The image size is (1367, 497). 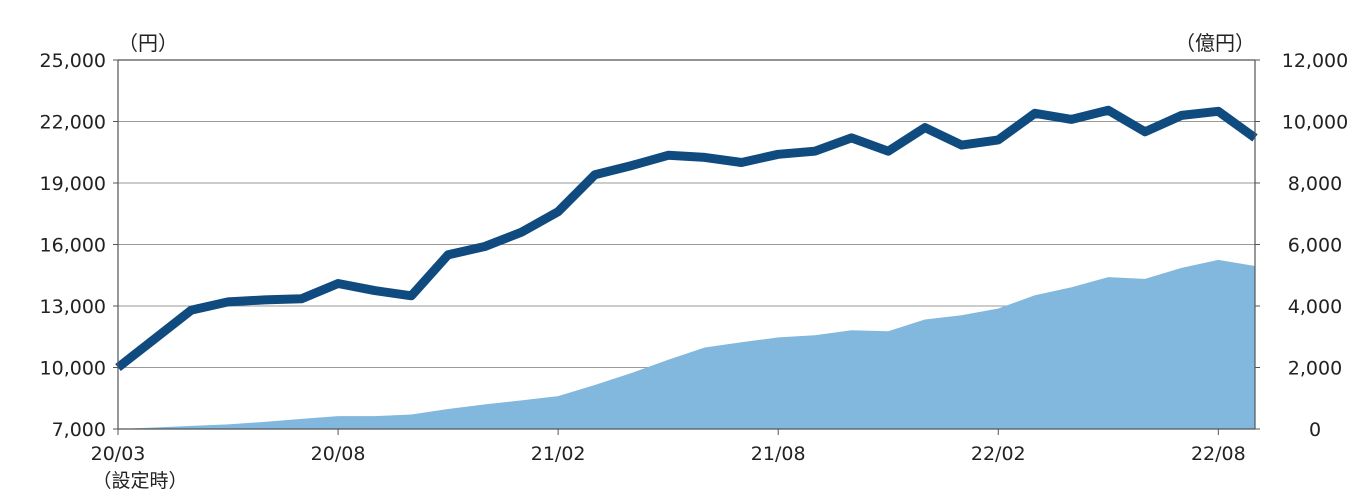 I want to click on left-axis-unit: （円）, so click(x=148, y=43).